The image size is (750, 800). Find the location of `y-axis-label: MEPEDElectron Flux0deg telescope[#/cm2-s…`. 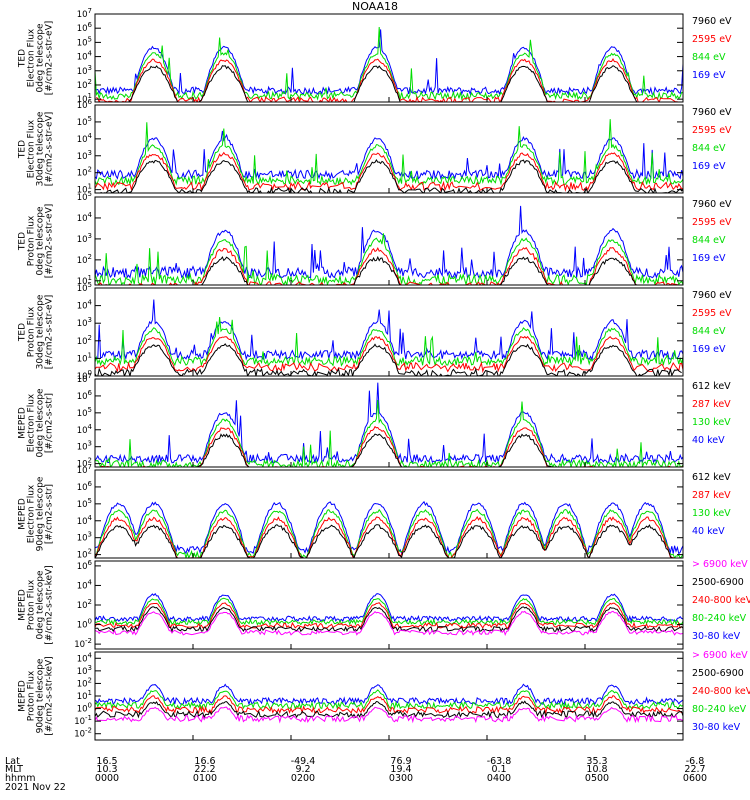

y-axis-label: MEPEDElectron Flux0deg telescope[#/cm2-s… is located at coordinates (36, 423).